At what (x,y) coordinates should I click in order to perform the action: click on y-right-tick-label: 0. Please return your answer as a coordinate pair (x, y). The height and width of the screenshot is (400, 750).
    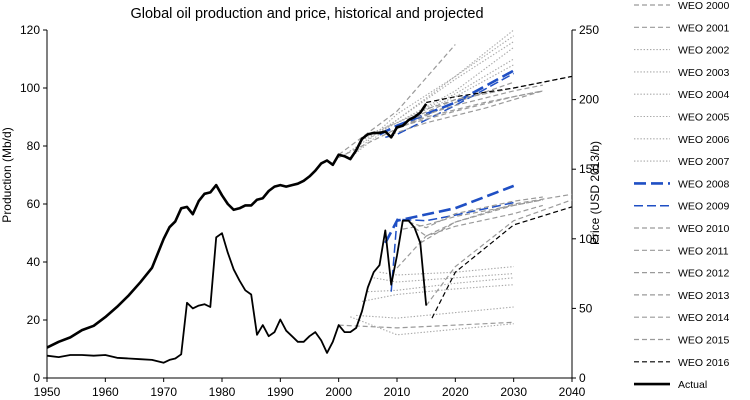
    Looking at the image, I should click on (582, 378).